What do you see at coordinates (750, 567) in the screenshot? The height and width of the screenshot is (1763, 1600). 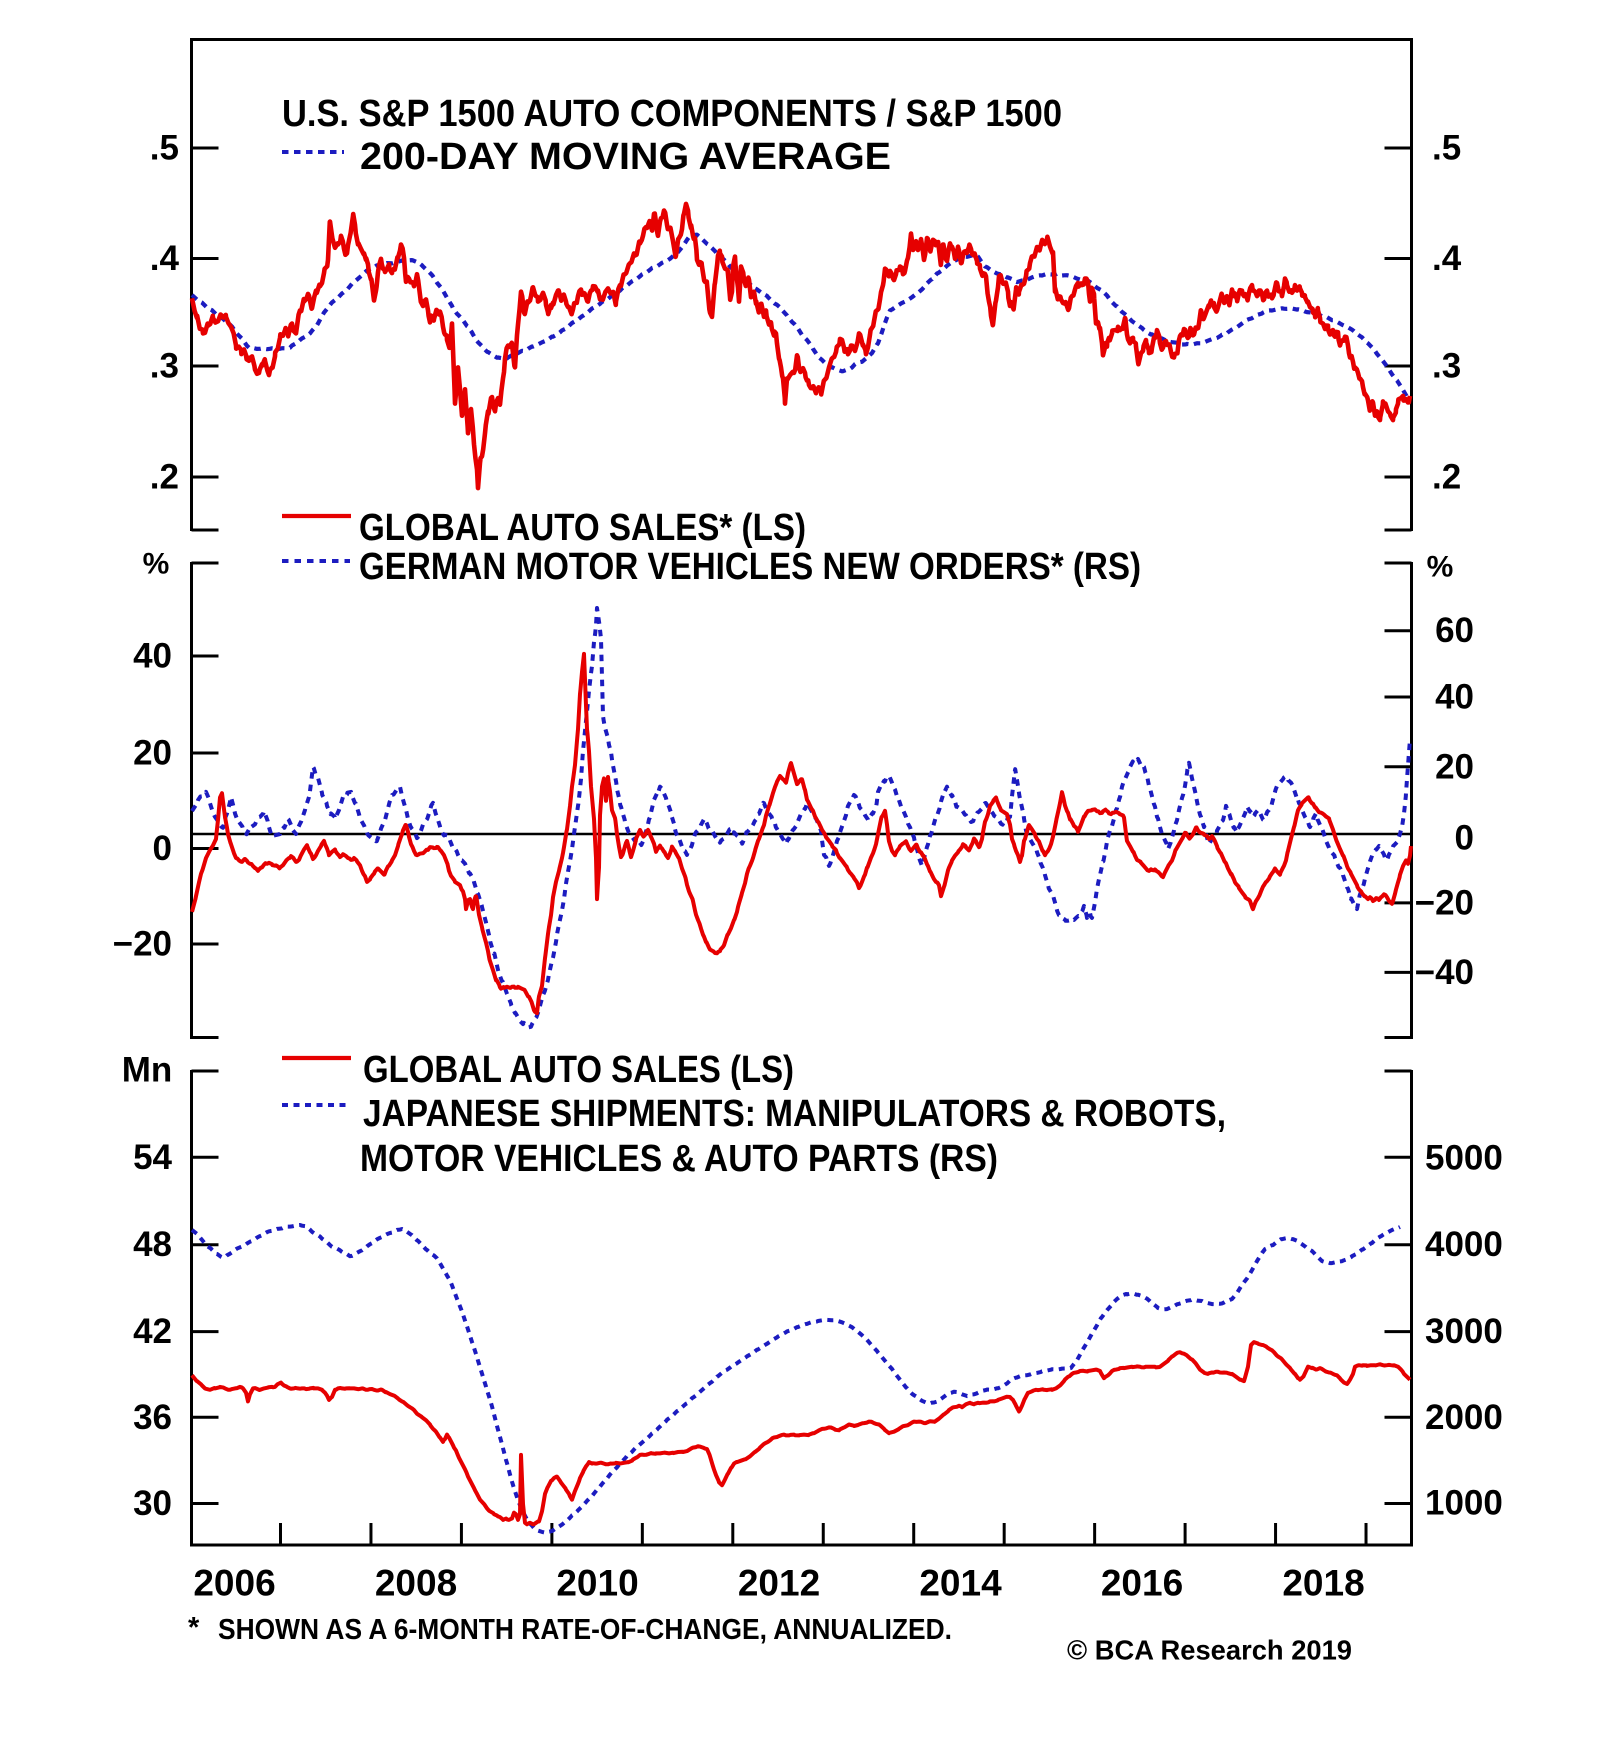 I see `svg-text:GERMAN MOTOR VEHICLES NEW ORDE: GERMAN MOTOR VEHICLES NEW ORDERS* (RS)` at bounding box center [750, 567].